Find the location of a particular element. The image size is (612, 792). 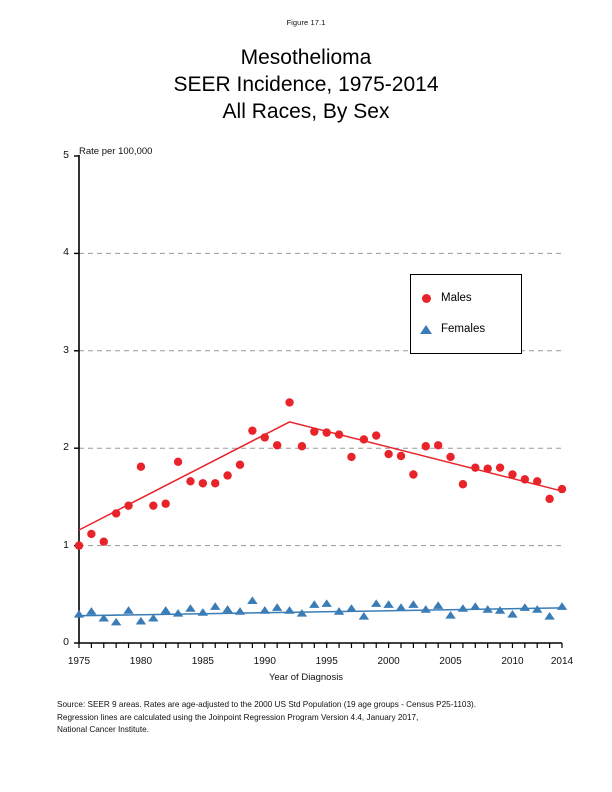

males-marker-icon is located at coordinates (426, 298).